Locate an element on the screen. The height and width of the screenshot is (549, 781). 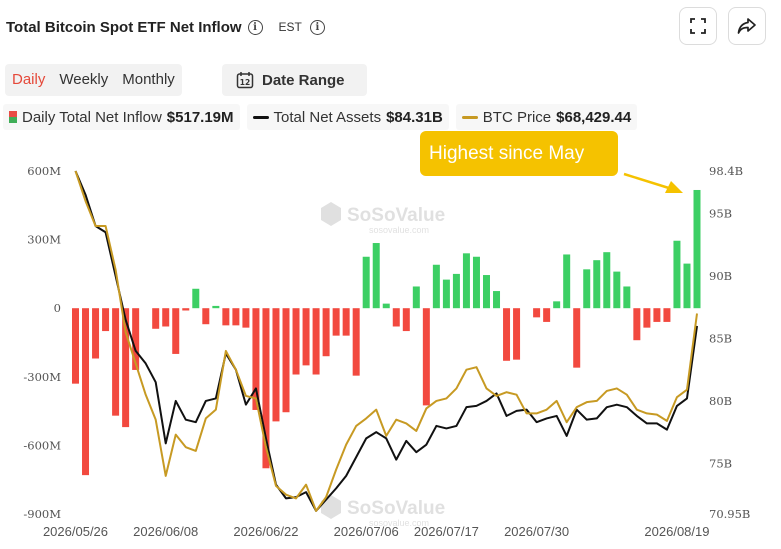
legend-assets-value: $84.31B is located at coordinates (414, 117).